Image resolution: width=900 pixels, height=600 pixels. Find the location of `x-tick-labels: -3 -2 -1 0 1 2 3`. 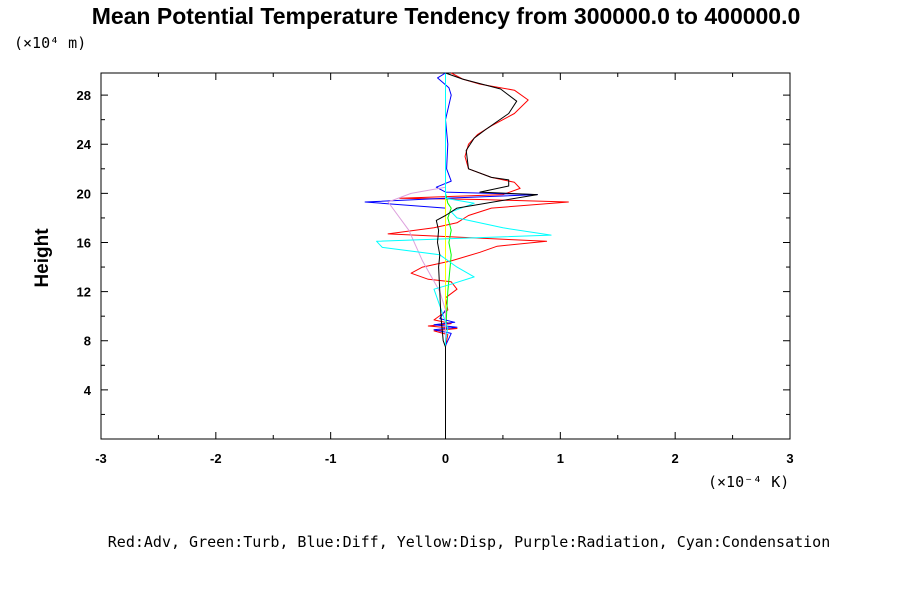

x-tick-labels: -3 -2 -1 0 1 2 3 is located at coordinates (444, 458).